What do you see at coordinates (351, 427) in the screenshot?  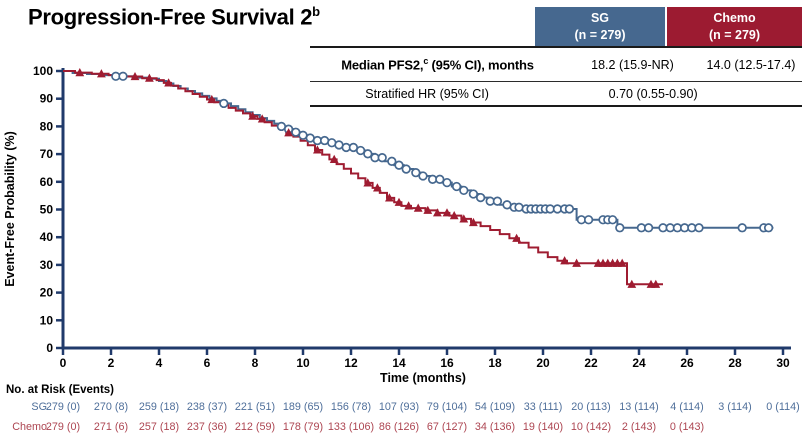 I see `risk-value: 133 (106)` at bounding box center [351, 427].